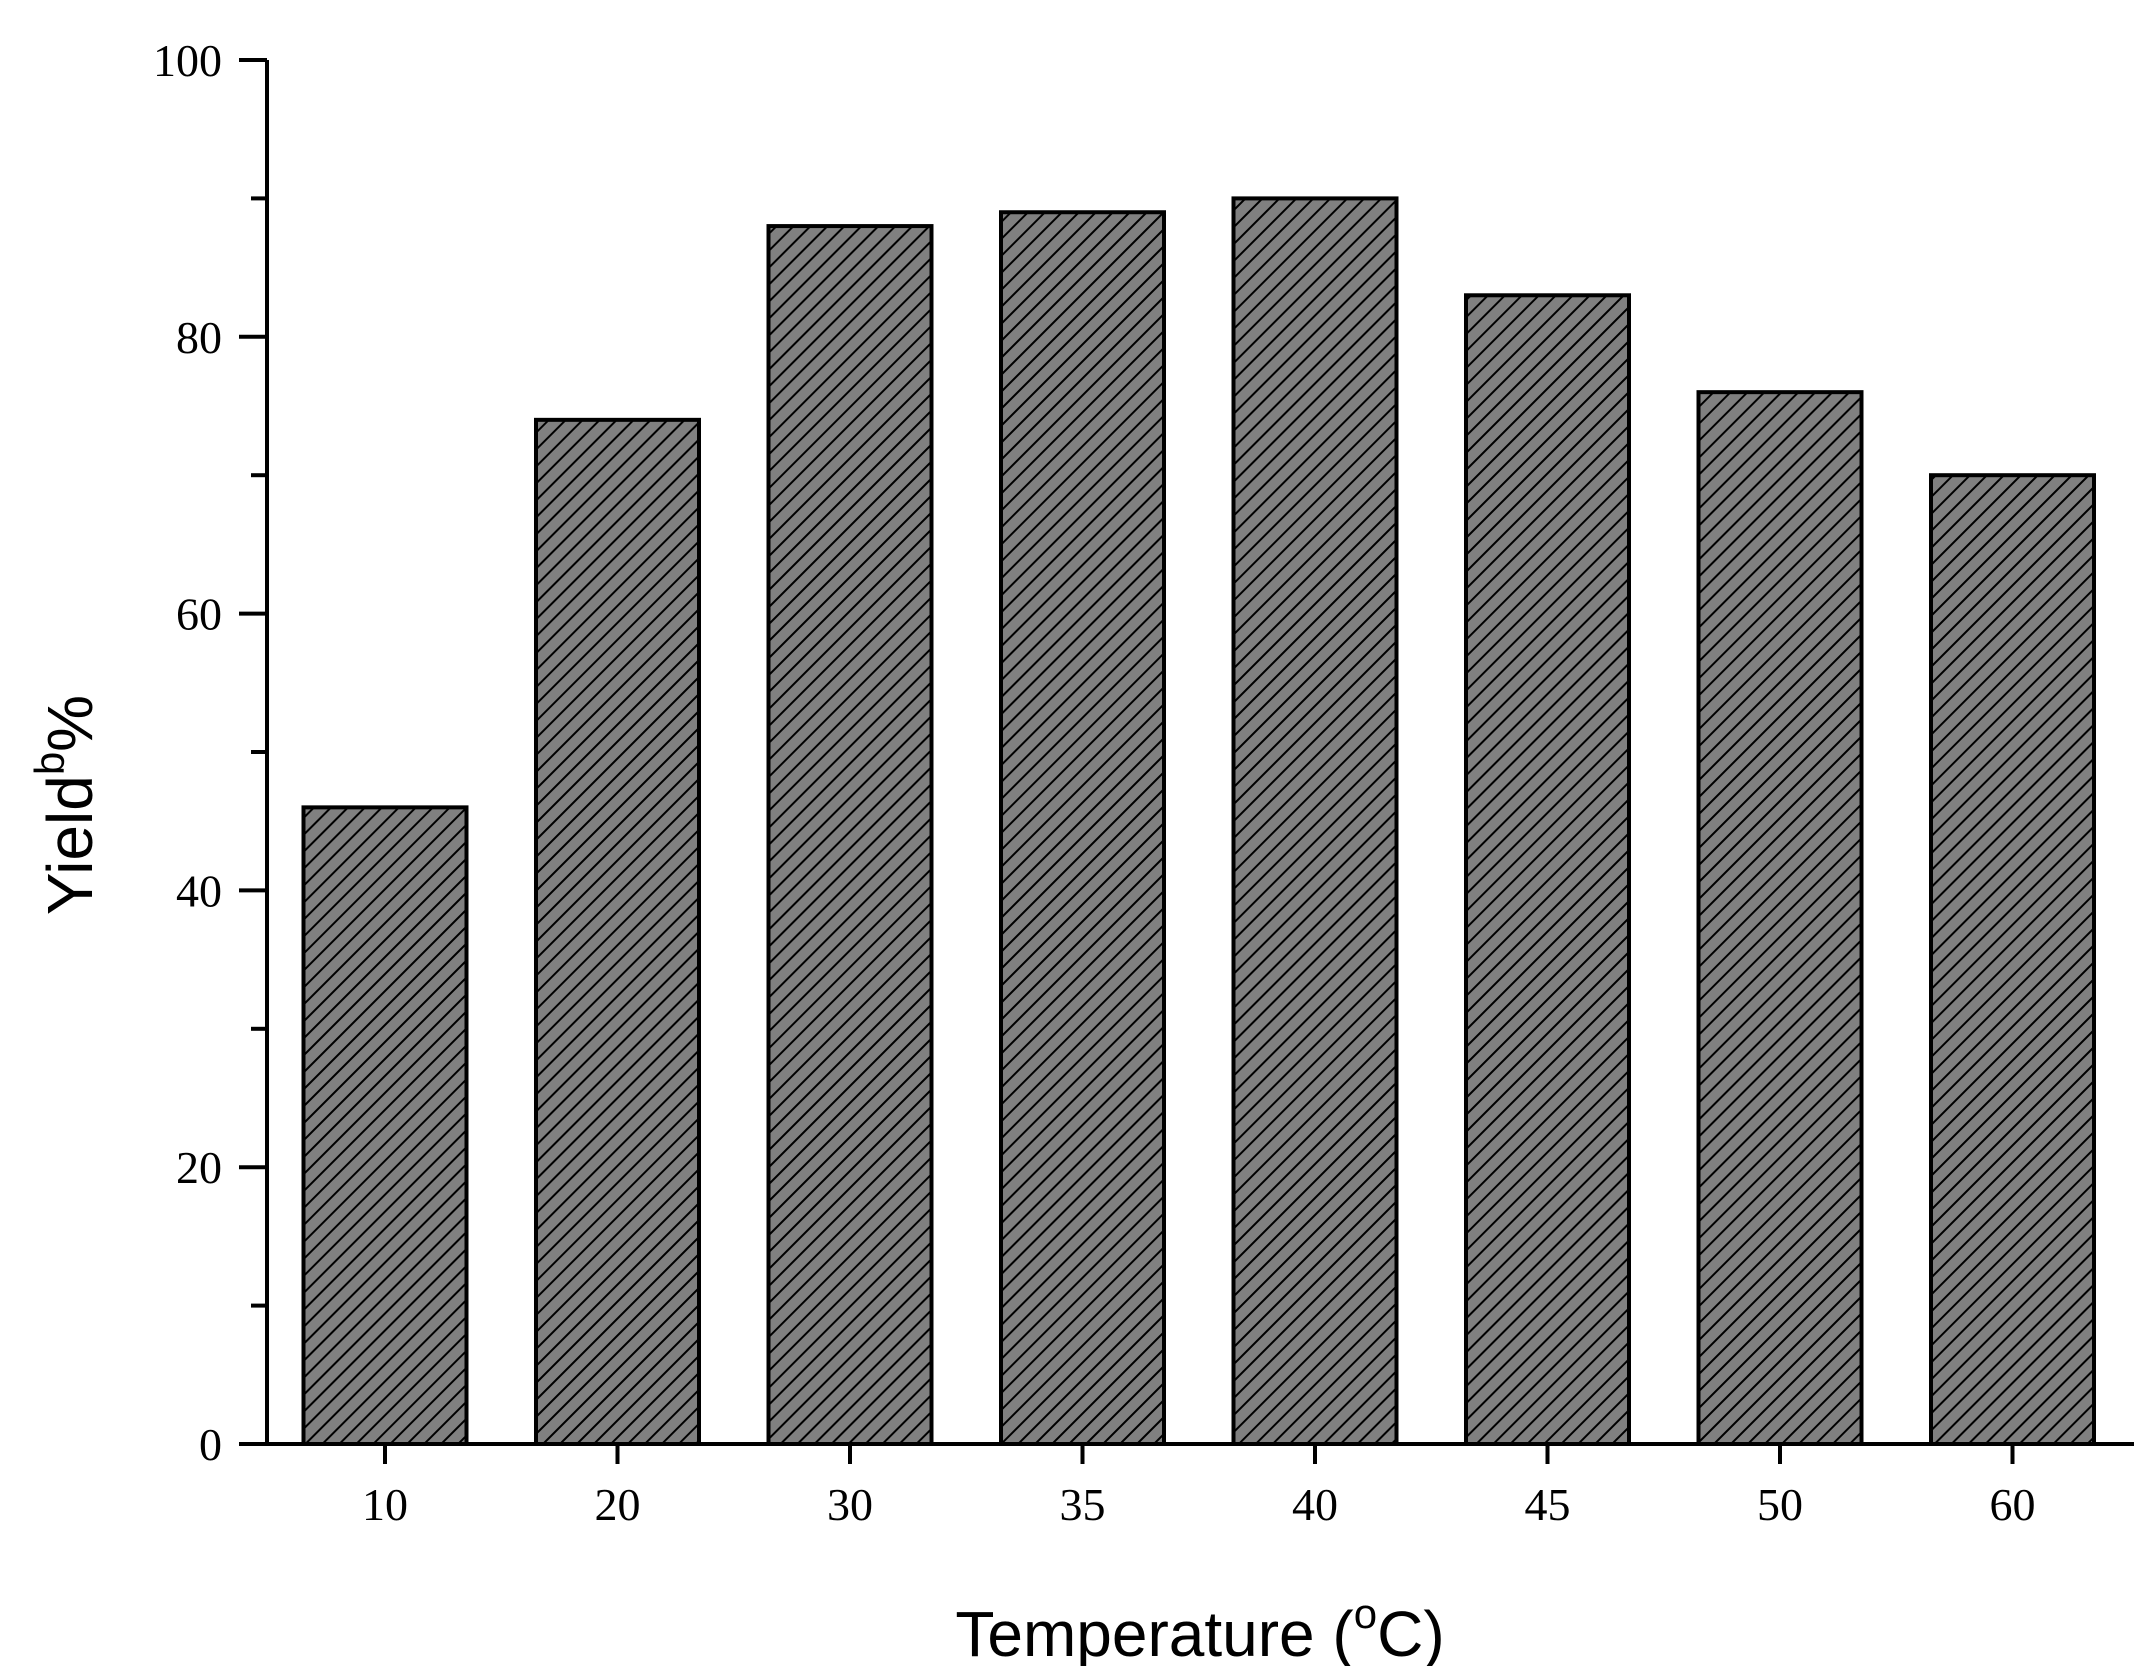 The image size is (2146, 1666). I want to click on x-tick-label-20: 20, so click(618, 1504).